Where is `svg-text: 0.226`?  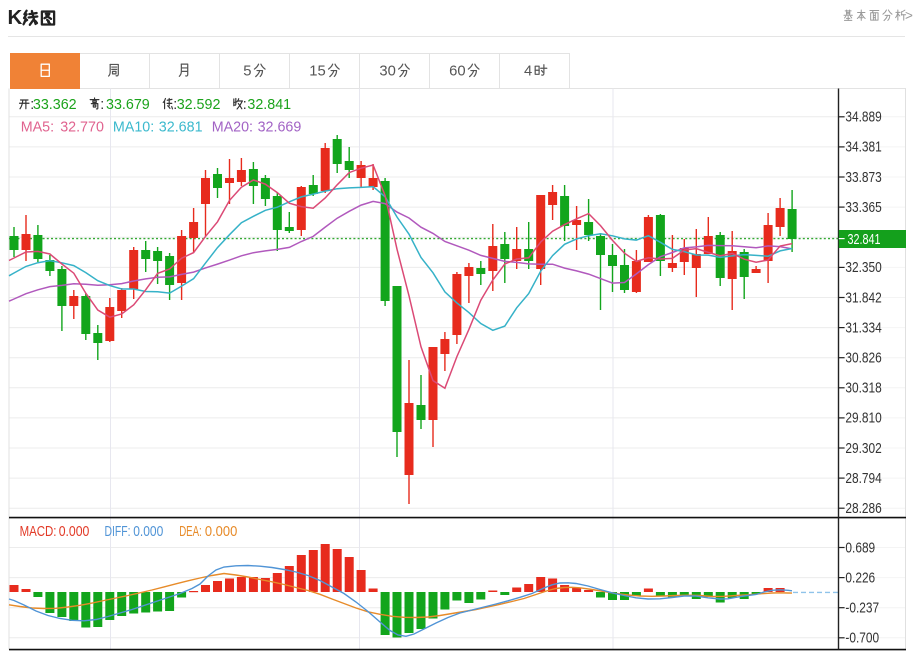 svg-text: 0.226 is located at coordinates (860, 578).